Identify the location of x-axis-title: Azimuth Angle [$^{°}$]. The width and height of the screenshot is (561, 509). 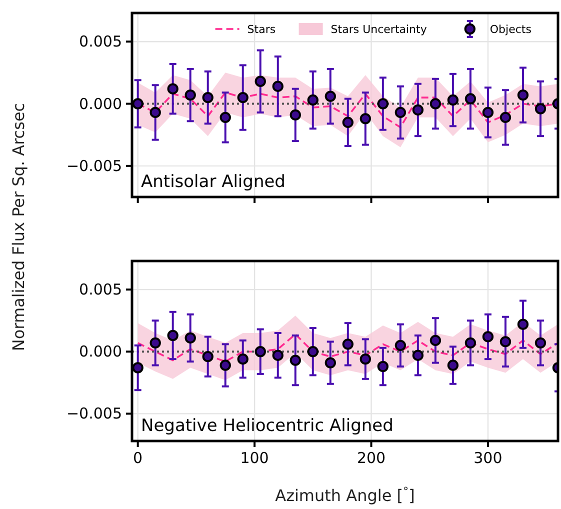
(345, 494).